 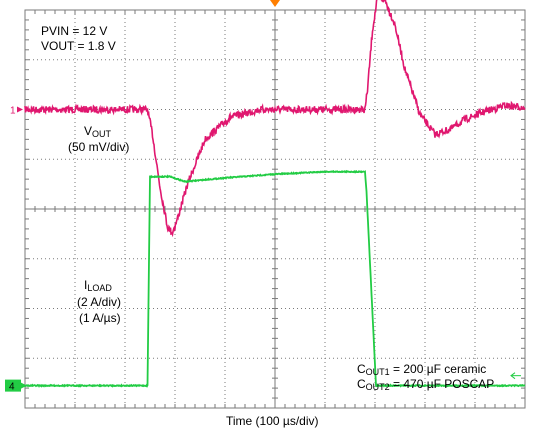 I want to click on vout-setpoint-label: VOUT = 1.8 V, so click(x=78, y=46).